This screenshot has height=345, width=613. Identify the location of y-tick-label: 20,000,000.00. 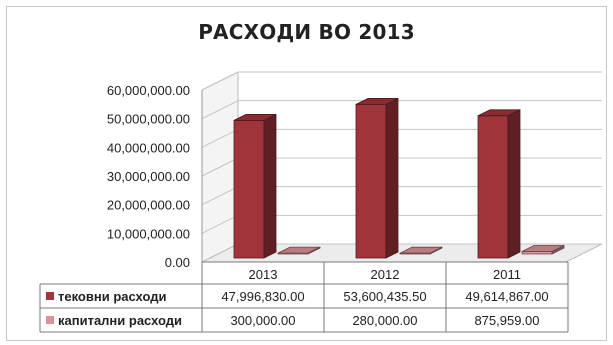
(148, 205).